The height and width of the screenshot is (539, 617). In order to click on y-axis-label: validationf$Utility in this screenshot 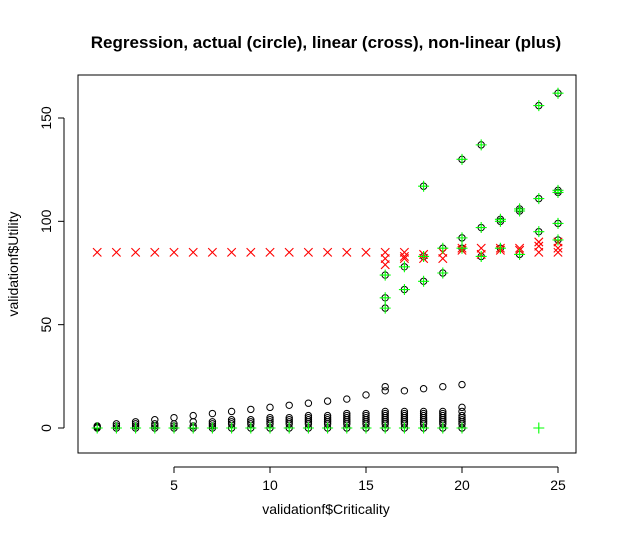, I will do `click(13, 263)`.